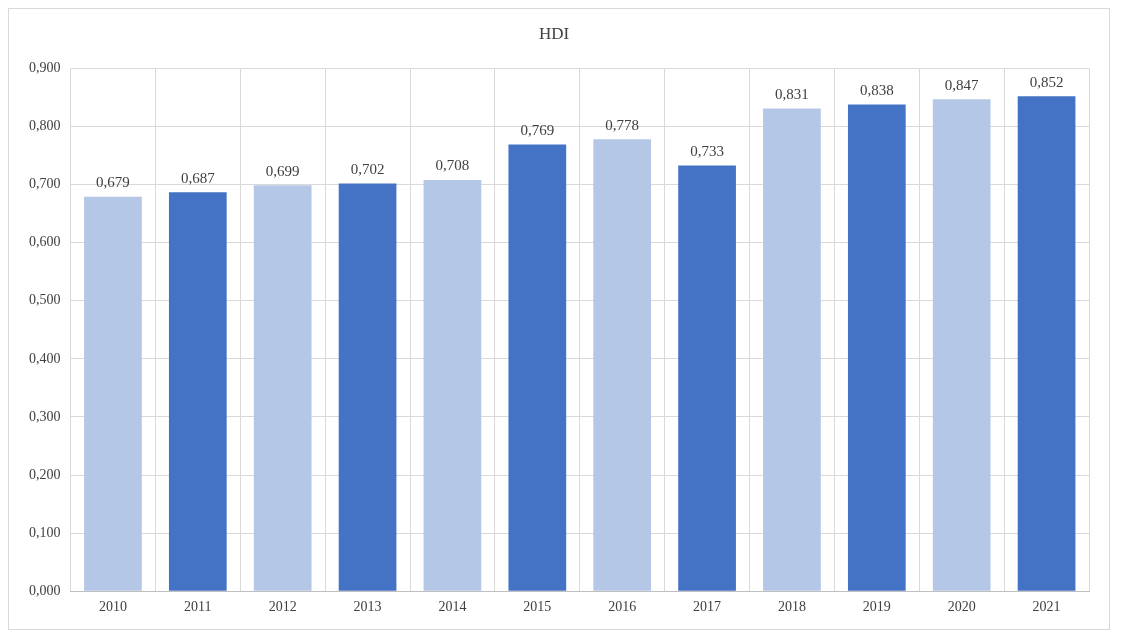 Image resolution: width=1122 pixels, height=640 pixels. What do you see at coordinates (45, 358) in the screenshot?
I see `y-tick-label: 0,400` at bounding box center [45, 358].